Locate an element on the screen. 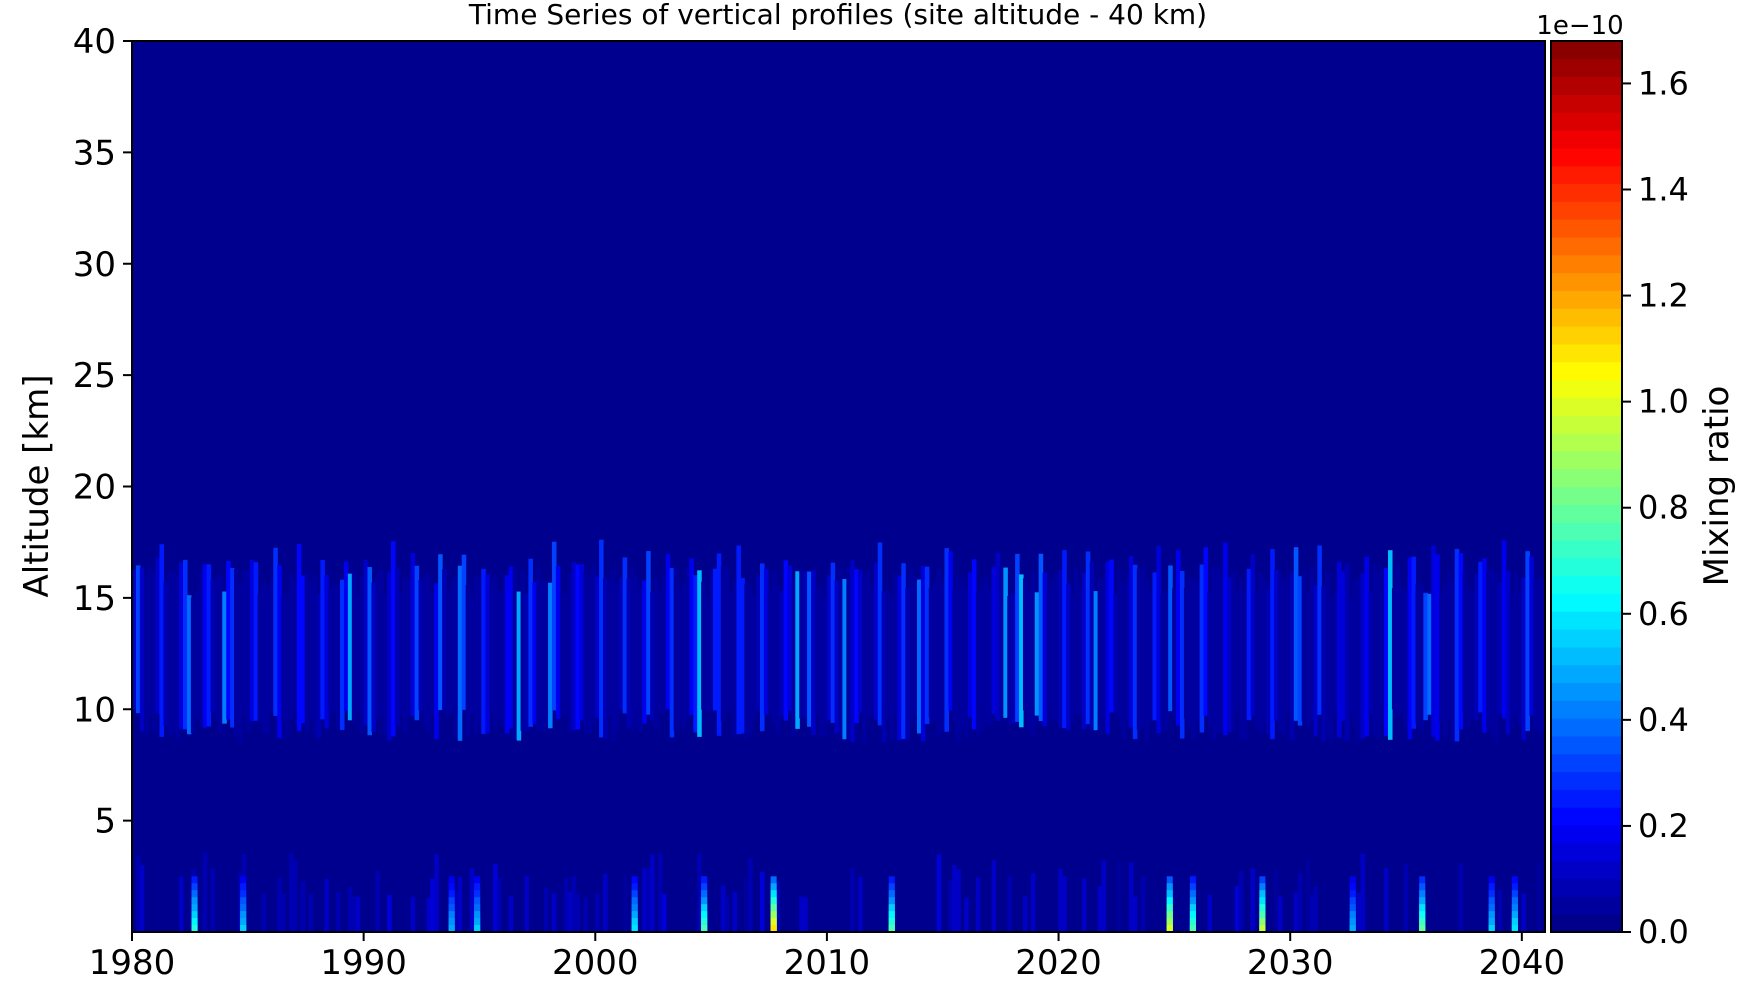  colorbar-tick-label: 0.4 is located at coordinates (1663, 720).